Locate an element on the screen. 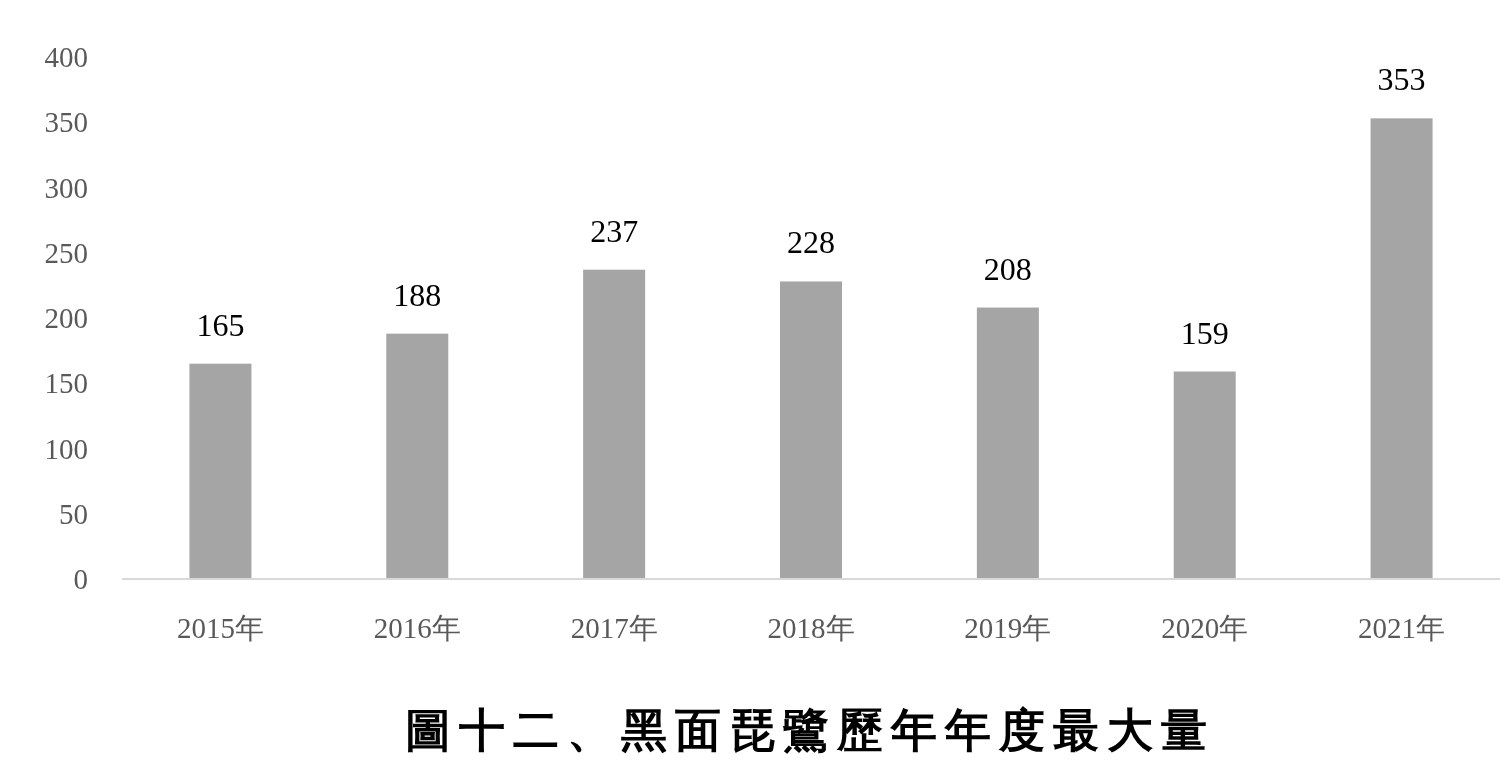 The image size is (1506, 782). data-label: 237 is located at coordinates (614, 230).